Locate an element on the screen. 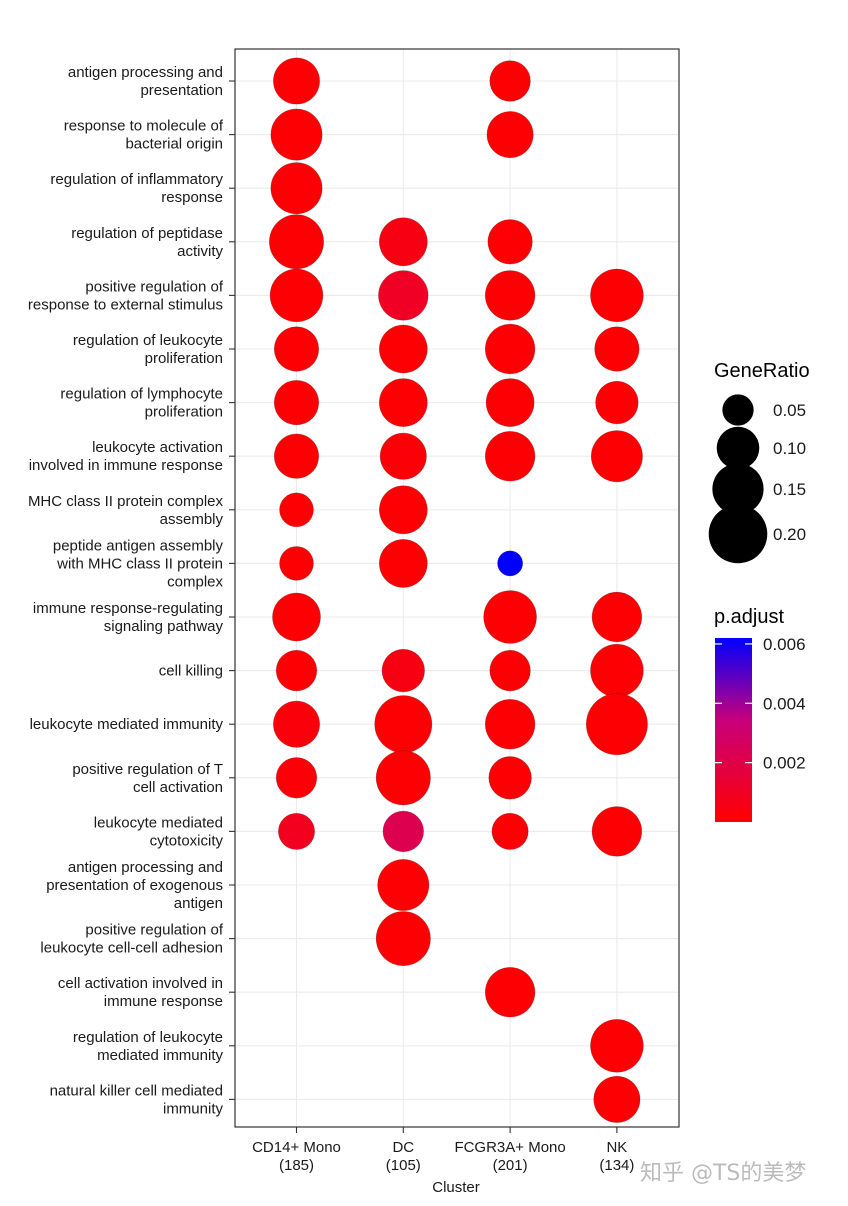  x-tick-label-name: DC is located at coordinates (403, 1147).